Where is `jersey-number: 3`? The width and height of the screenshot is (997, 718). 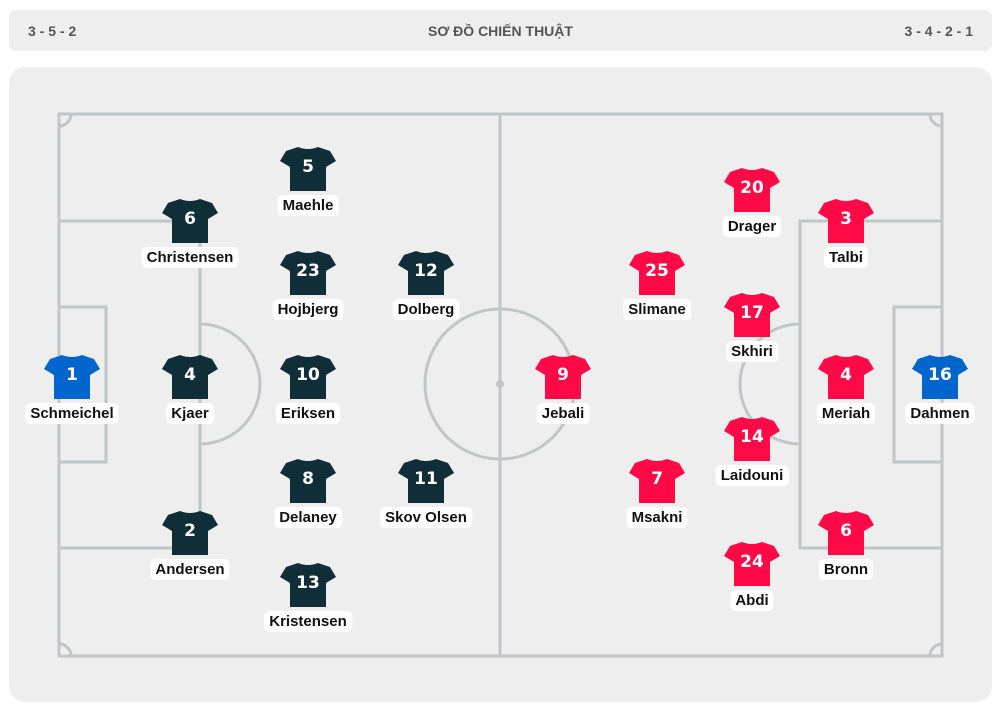
jersey-number: 3 is located at coordinates (846, 219).